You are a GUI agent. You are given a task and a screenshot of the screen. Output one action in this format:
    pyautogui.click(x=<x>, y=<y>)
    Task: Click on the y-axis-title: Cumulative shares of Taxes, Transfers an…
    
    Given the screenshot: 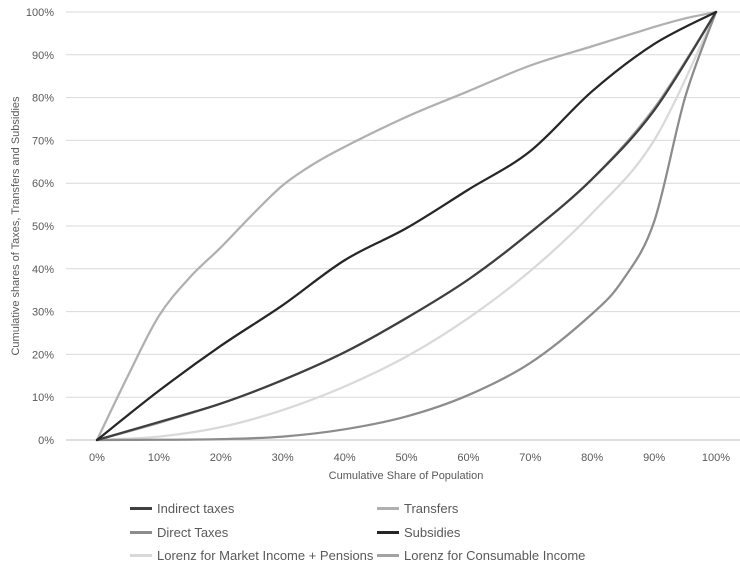 What is the action you would take?
    pyautogui.click(x=16, y=226)
    